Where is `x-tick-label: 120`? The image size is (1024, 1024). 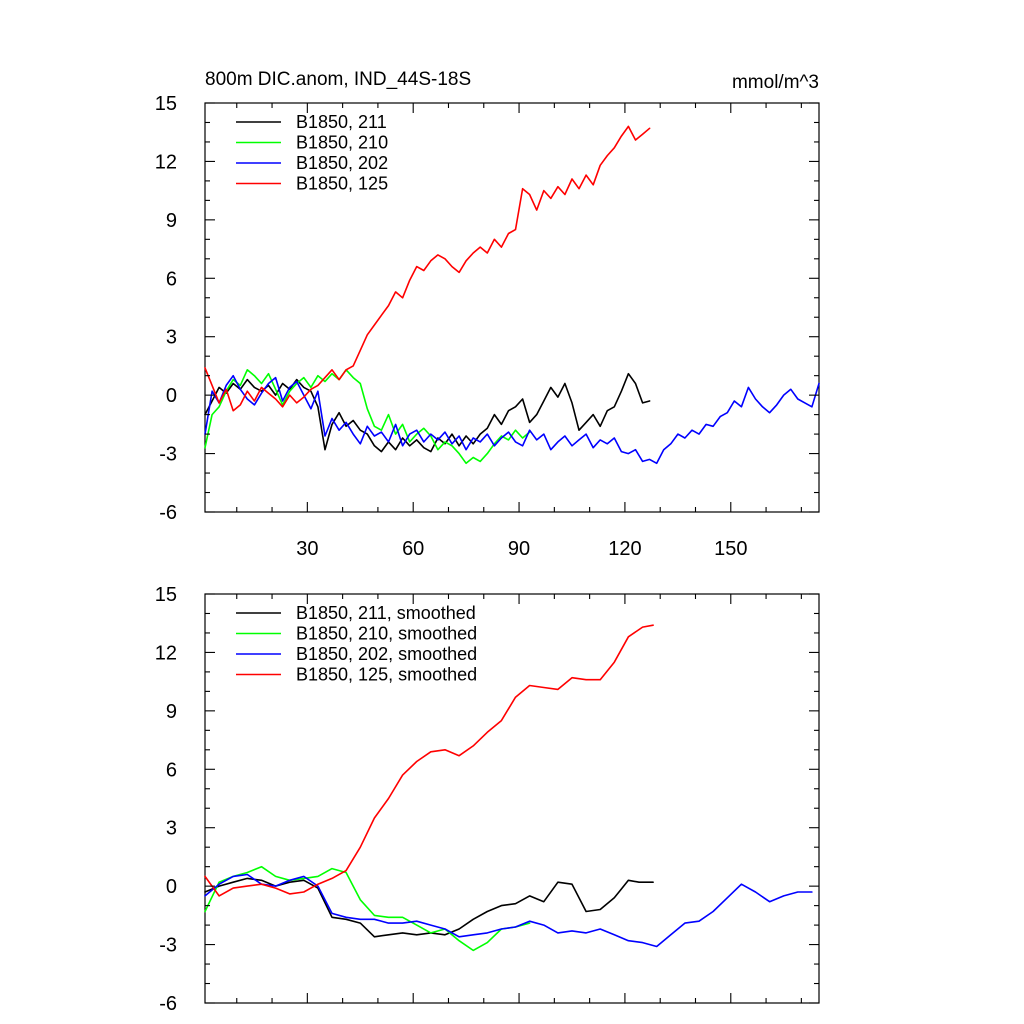 x-tick-label: 120 is located at coordinates (624, 549).